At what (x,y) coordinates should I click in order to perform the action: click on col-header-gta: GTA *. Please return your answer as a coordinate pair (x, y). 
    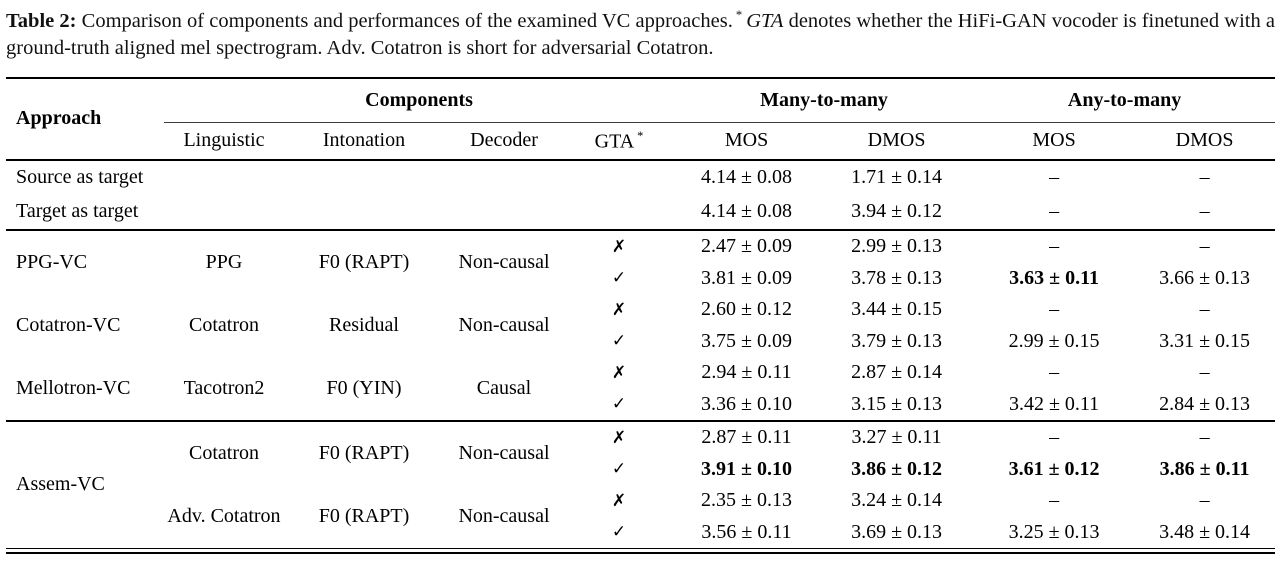
    Looking at the image, I should click on (619, 141).